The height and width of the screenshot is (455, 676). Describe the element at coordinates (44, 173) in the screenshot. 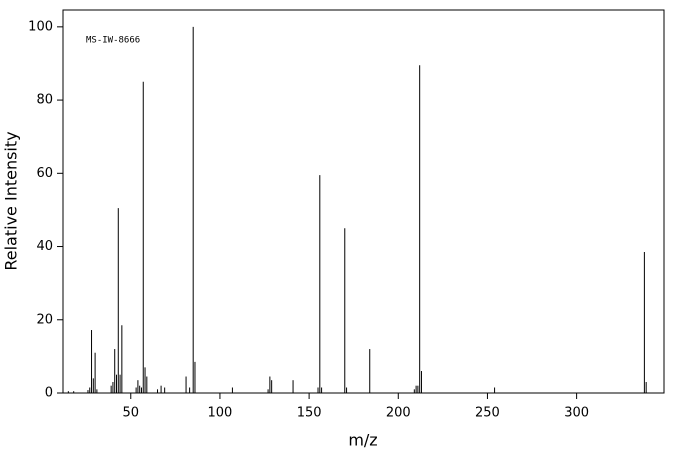

I see `y-tick-label: 60` at that location.